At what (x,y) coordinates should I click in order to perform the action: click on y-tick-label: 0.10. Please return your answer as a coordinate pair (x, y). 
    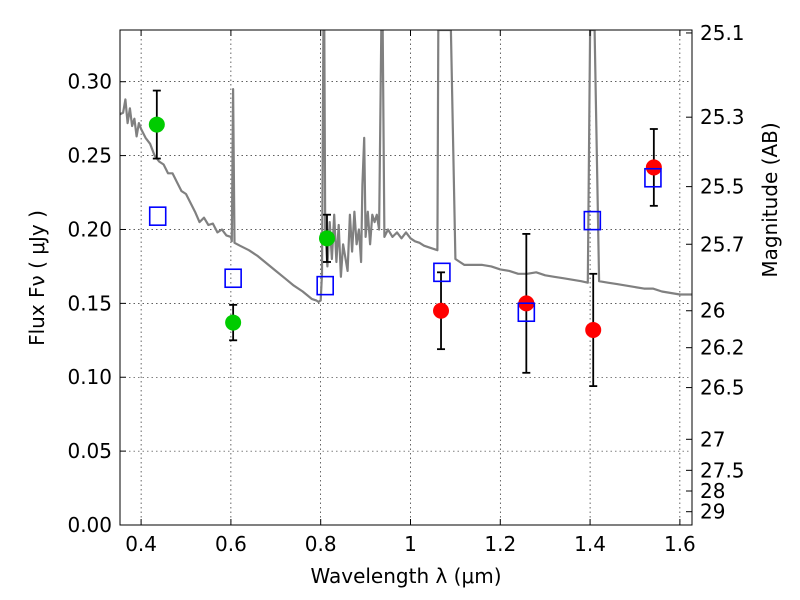
    Looking at the image, I should click on (89, 377).